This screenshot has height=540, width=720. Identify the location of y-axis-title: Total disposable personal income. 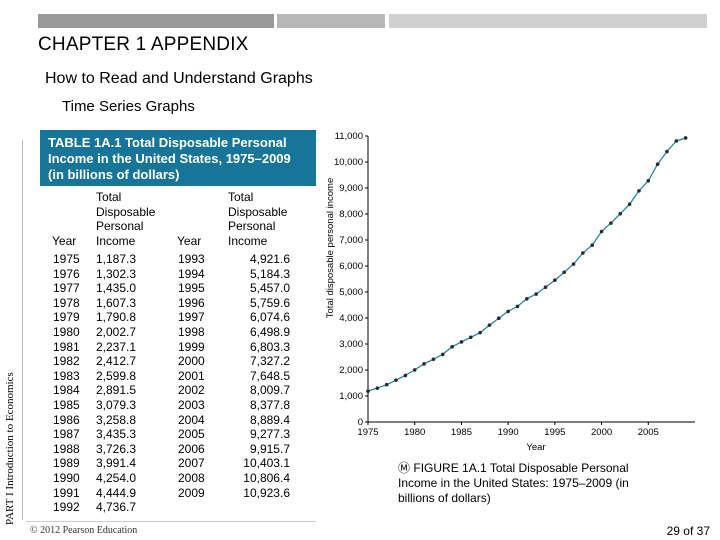
(330, 248).